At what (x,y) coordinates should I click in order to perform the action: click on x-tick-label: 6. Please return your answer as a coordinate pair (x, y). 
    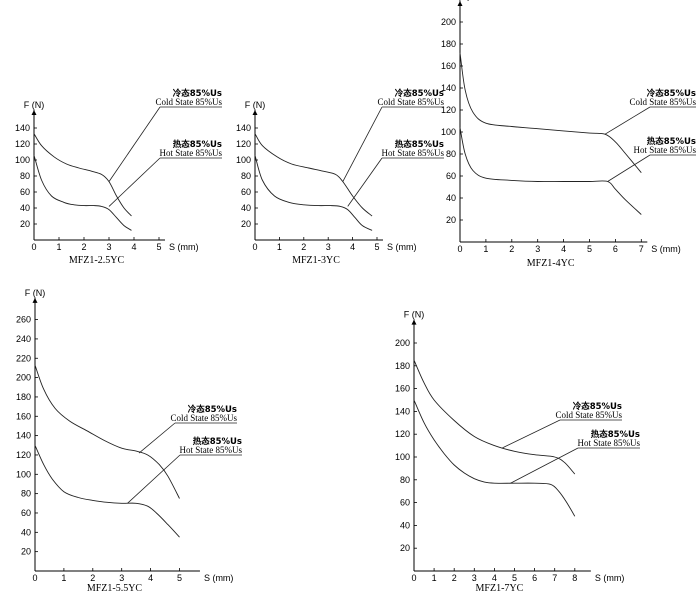
    Looking at the image, I should click on (534, 578).